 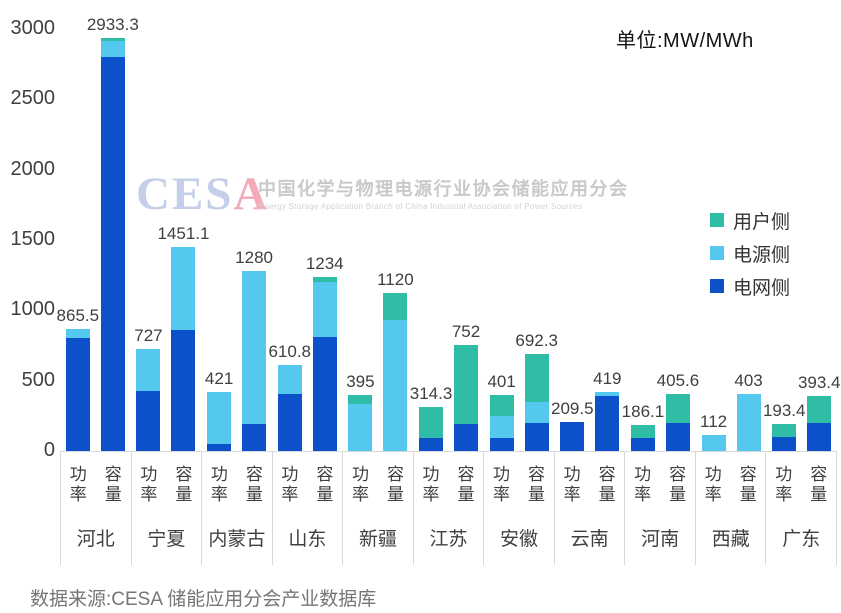 I want to click on unit-label: 单位:MW/MWh, so click(x=685, y=41).